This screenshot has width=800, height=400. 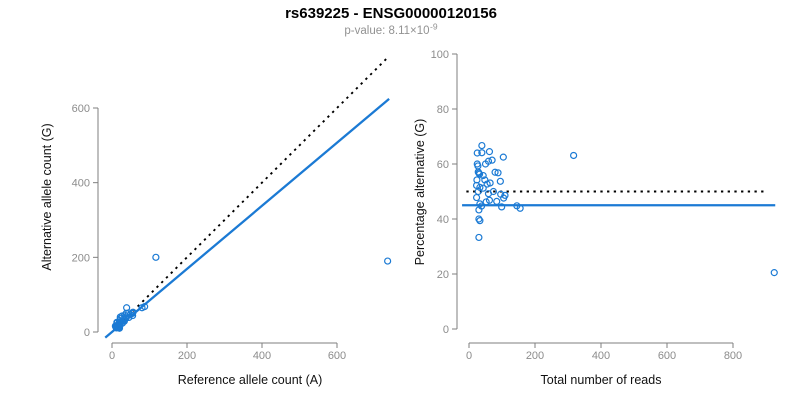 I want to click on right-plot-xlabel: Total number of reads, so click(x=601, y=380).